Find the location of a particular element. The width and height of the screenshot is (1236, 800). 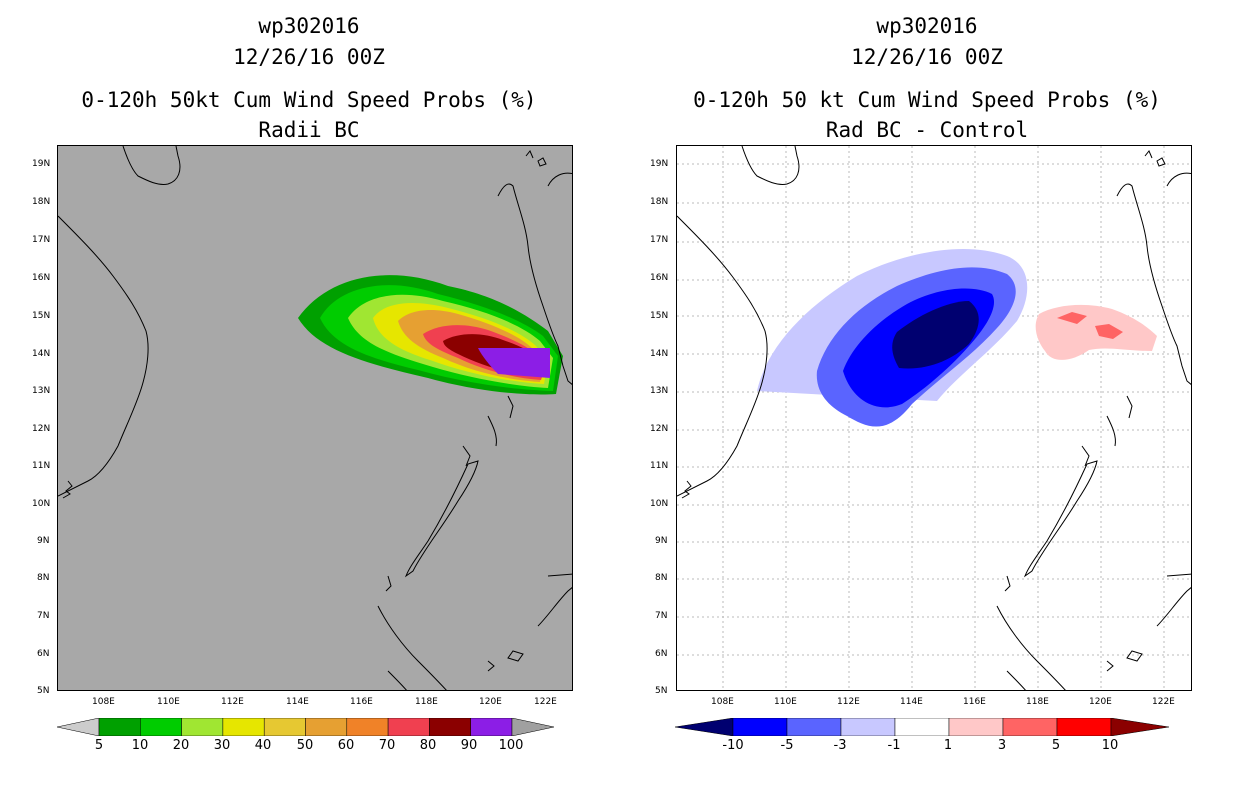

left-subtitle: Radii BC is located at coordinates (309, 130).